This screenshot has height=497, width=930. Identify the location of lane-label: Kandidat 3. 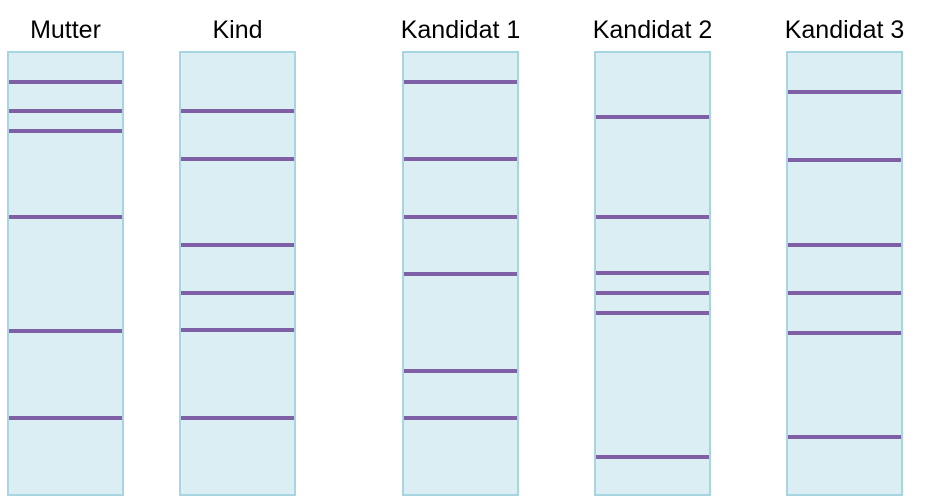
(845, 30).